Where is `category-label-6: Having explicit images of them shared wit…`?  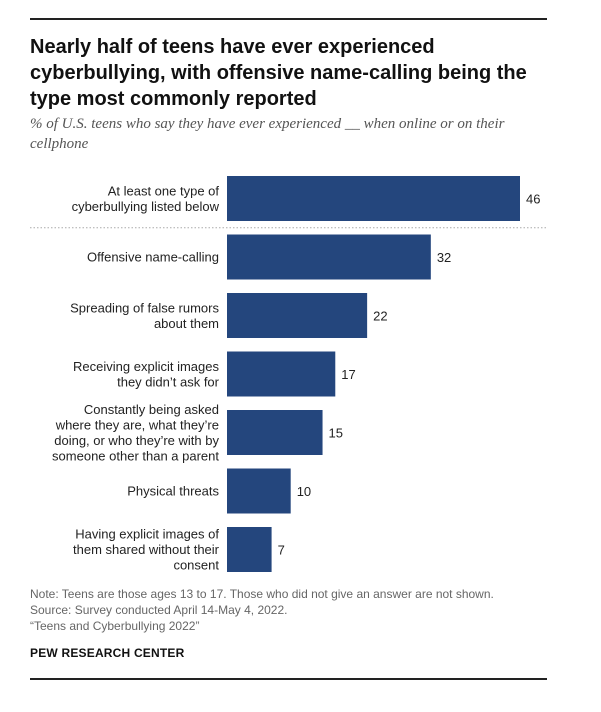 category-label-6: Having explicit images of them shared wit… is located at coordinates (146, 550).